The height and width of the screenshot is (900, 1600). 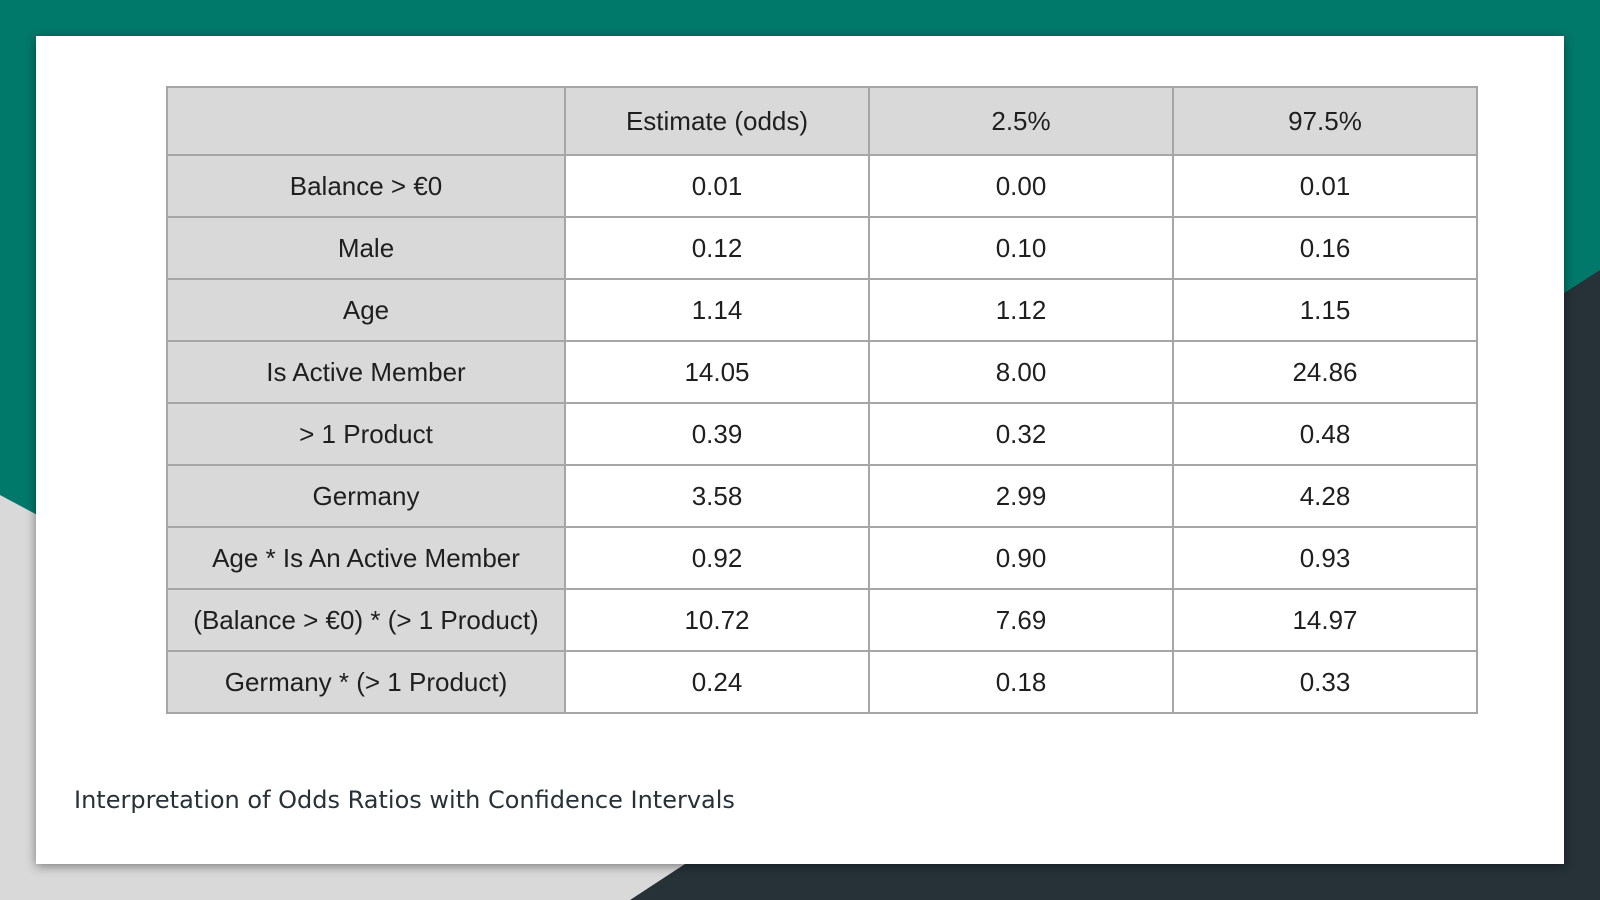 I want to click on row-label: Balance > €0, so click(x=366, y=186).